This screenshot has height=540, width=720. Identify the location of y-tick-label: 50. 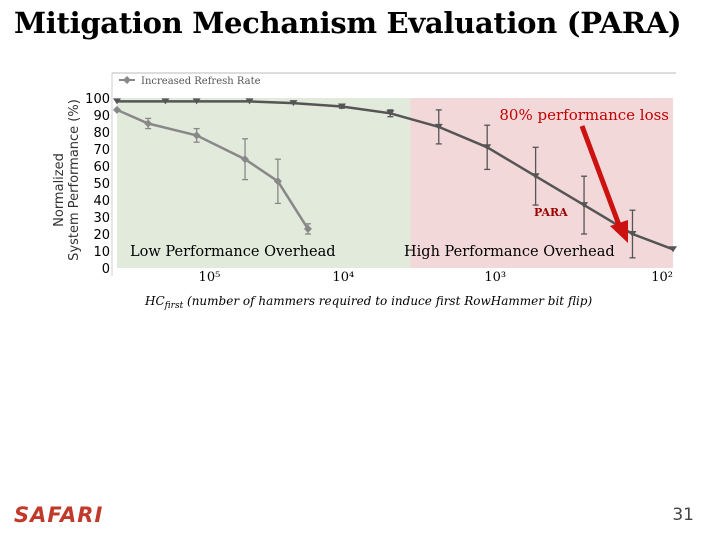
(101, 184).